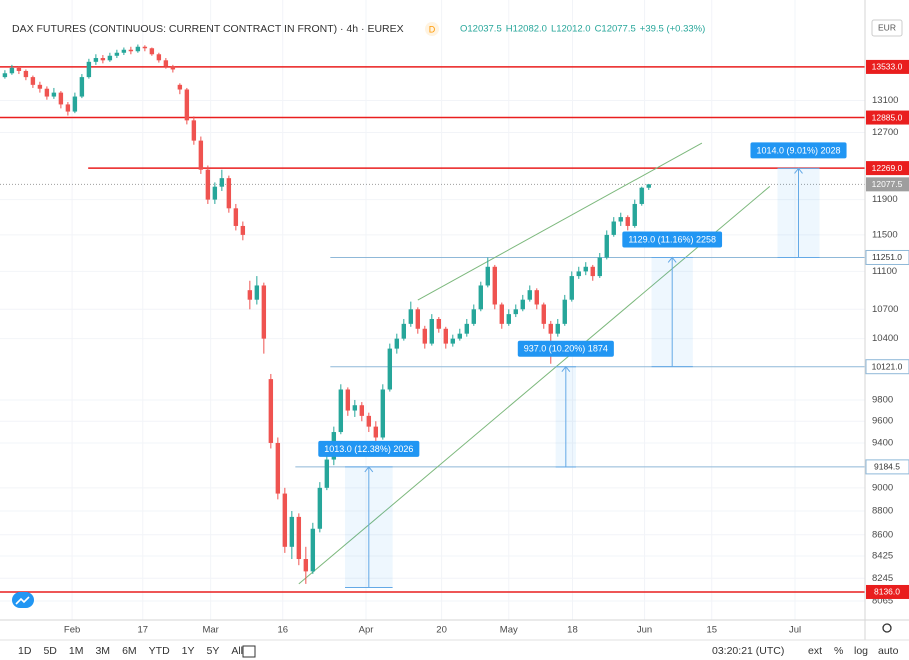 The width and height of the screenshot is (909, 660). What do you see at coordinates (509, 630) in the screenshot?
I see `x-tick-label: May` at bounding box center [509, 630].